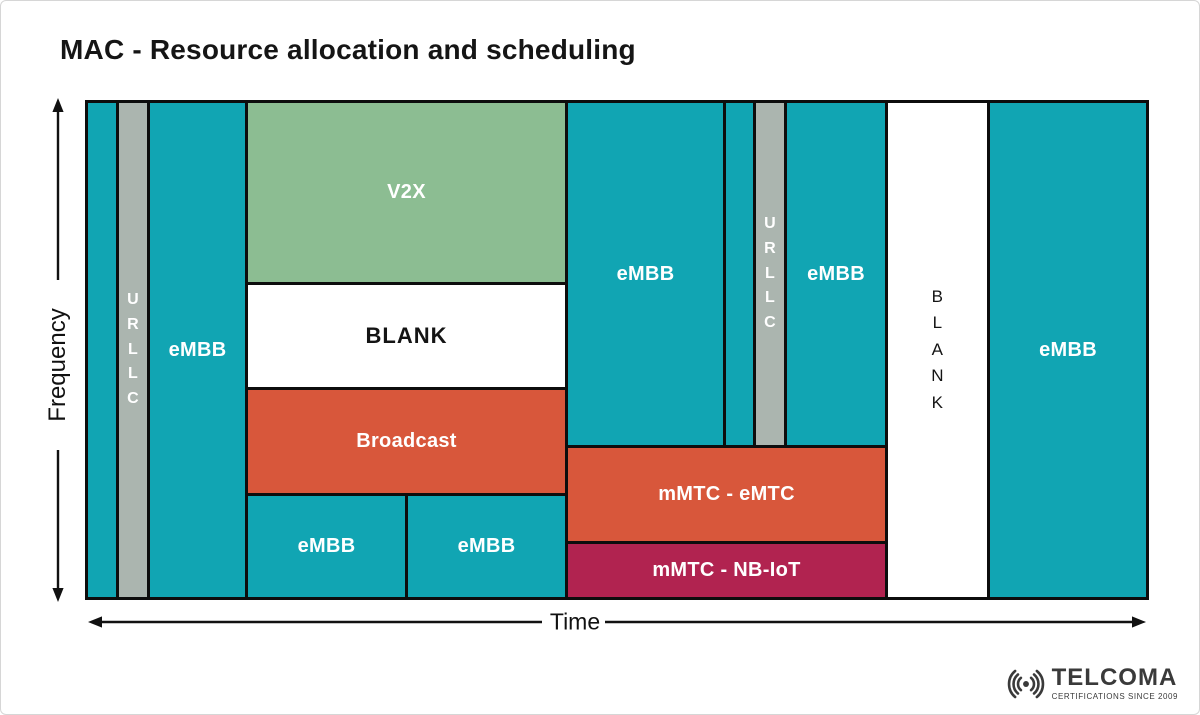 This screenshot has width=1200, height=715. What do you see at coordinates (575, 621) in the screenshot?
I see `time-axis-label: Time` at bounding box center [575, 621].